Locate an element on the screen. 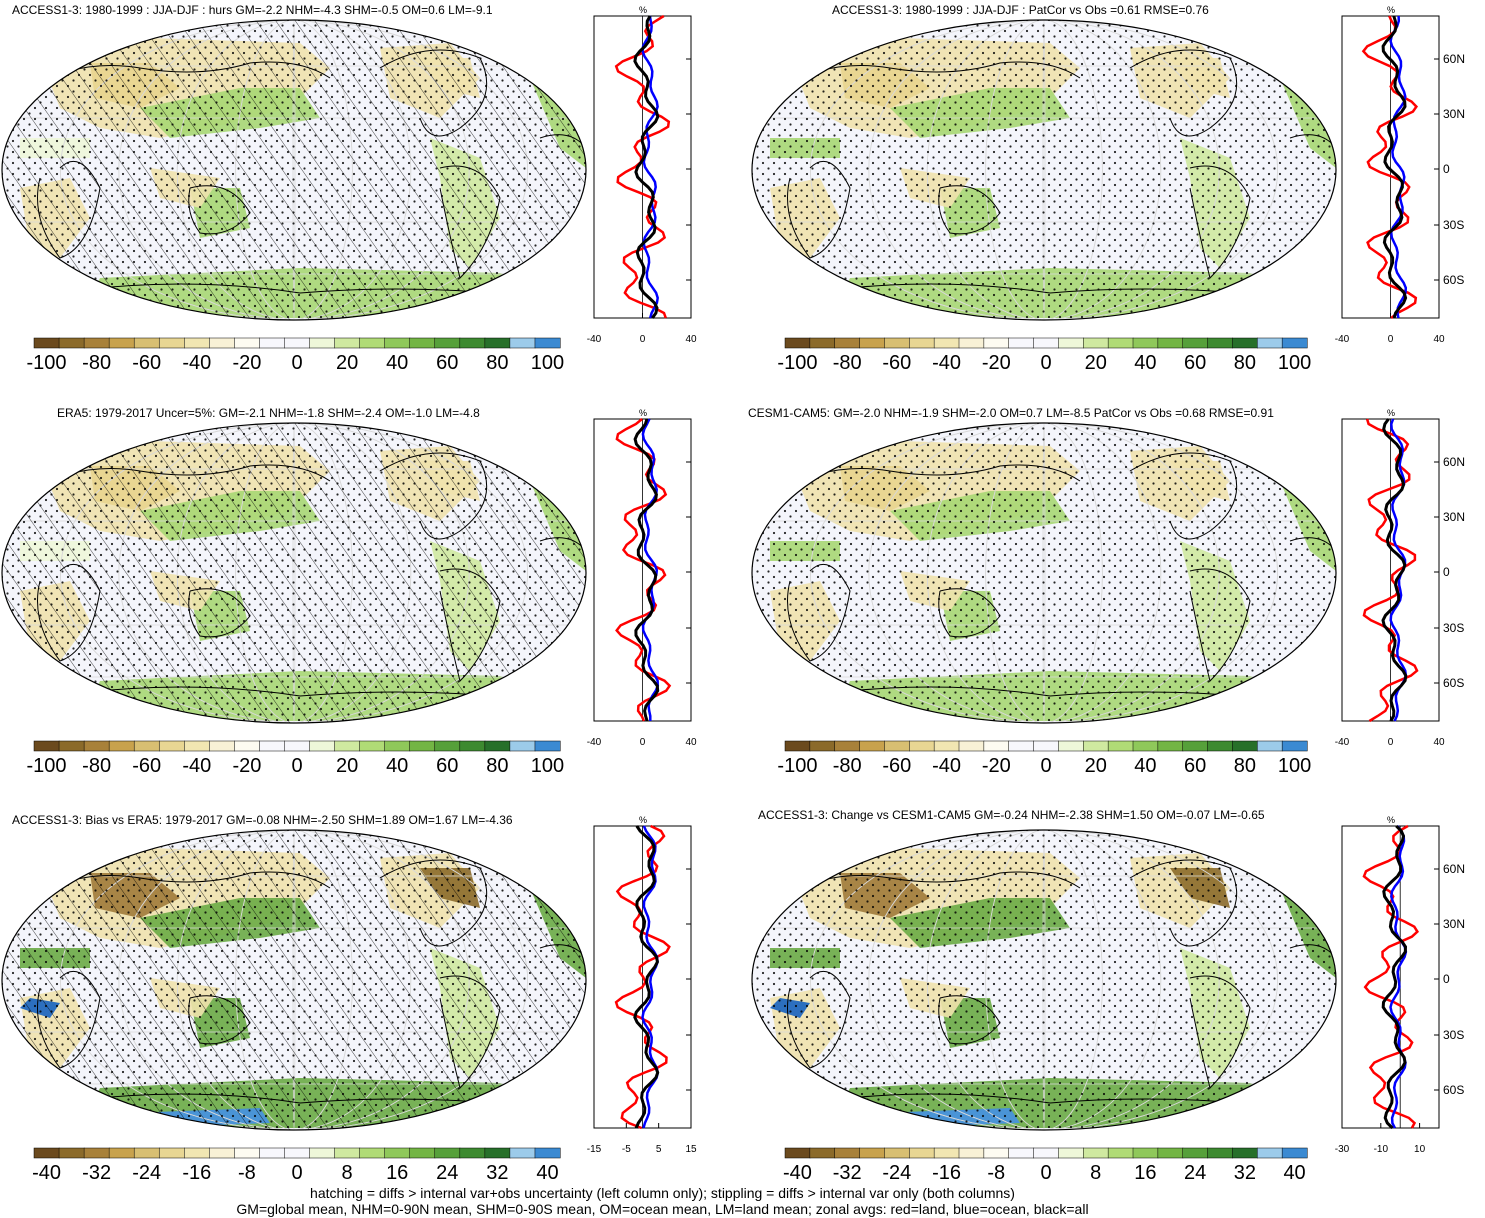 The image size is (1485, 1218). colorbar-label-1: -80 is located at coordinates (847, 363).